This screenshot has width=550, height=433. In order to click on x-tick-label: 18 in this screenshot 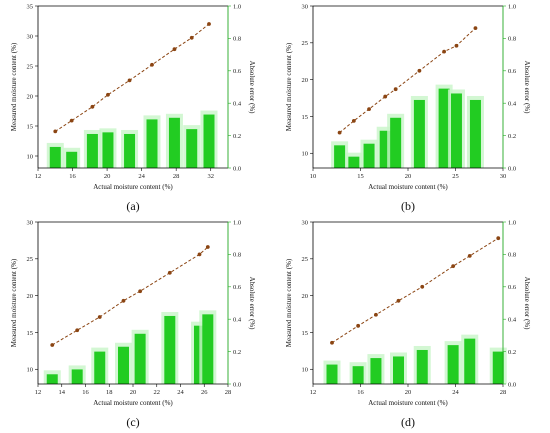, I will do `click(109, 392)`.